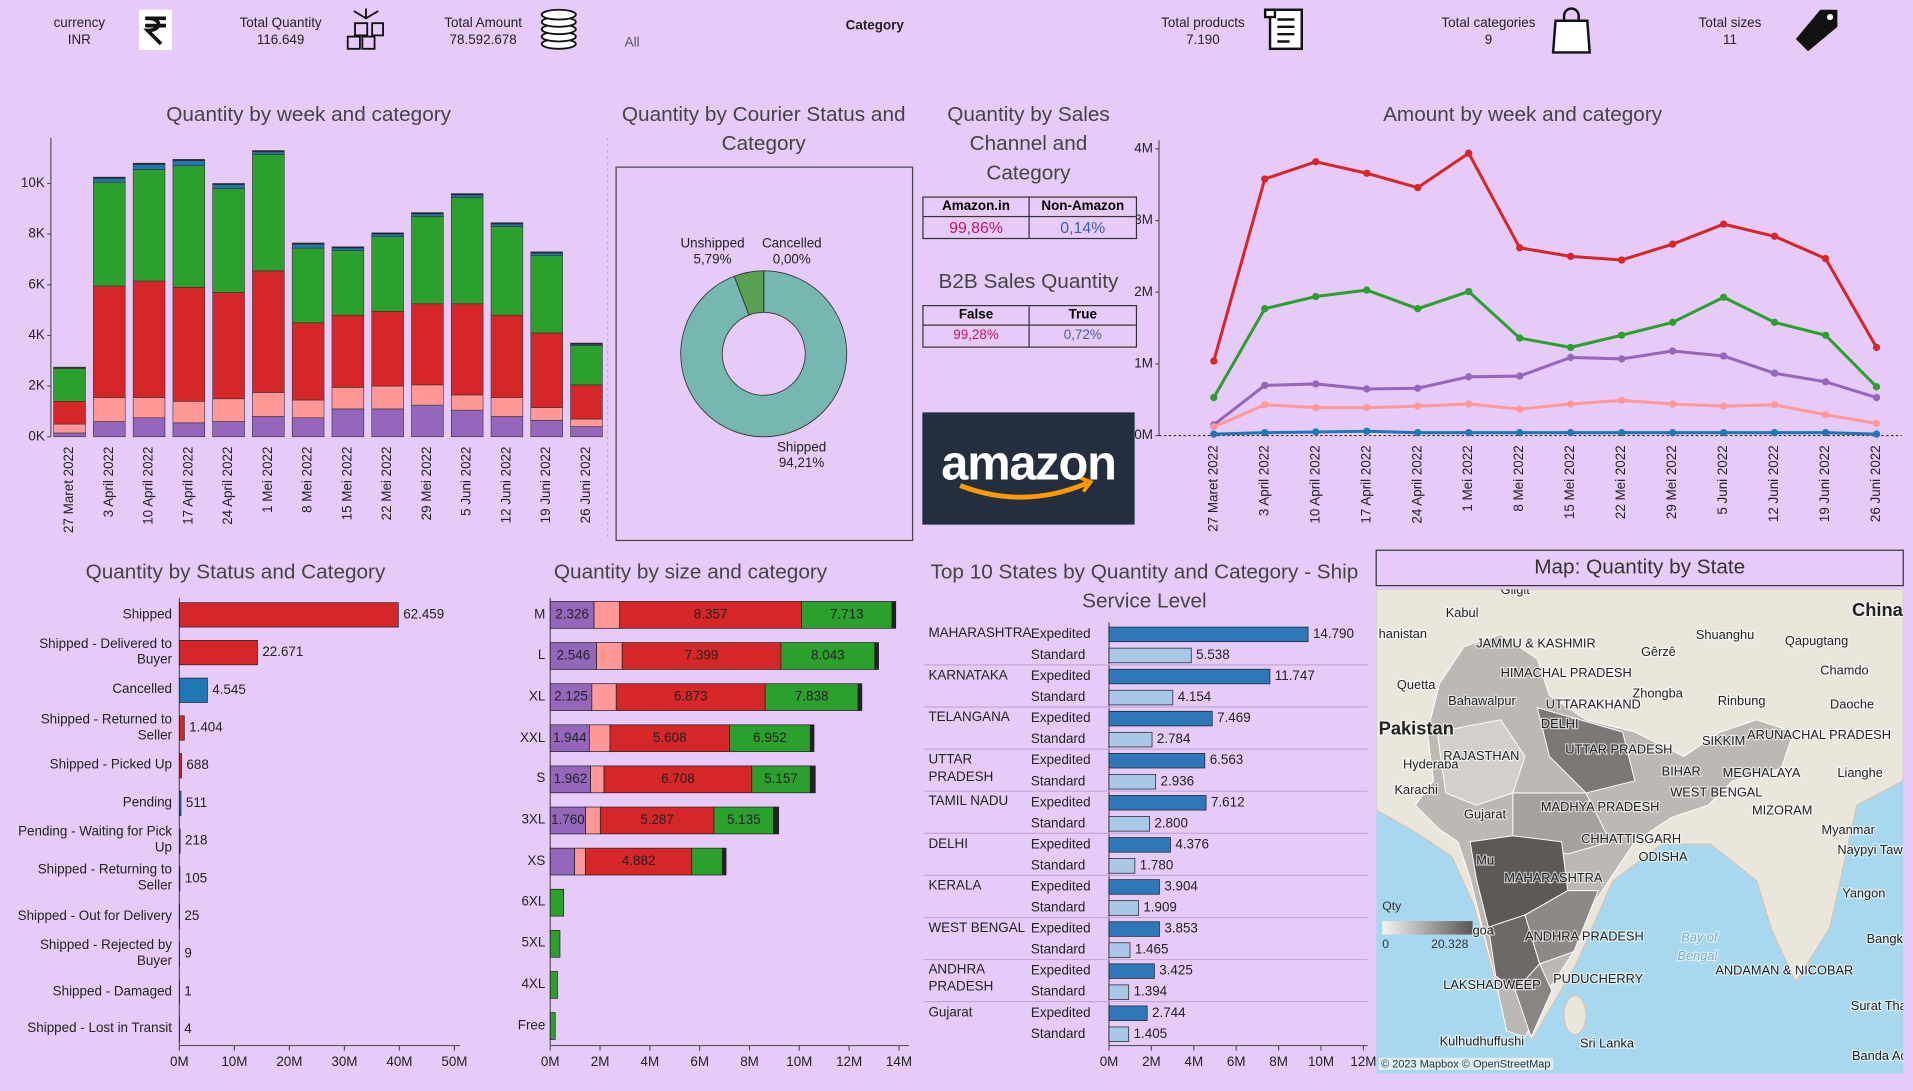 The width and height of the screenshot is (1913, 1091). I want to click on chart-title: B2B Sales Quantity, so click(1028, 281).